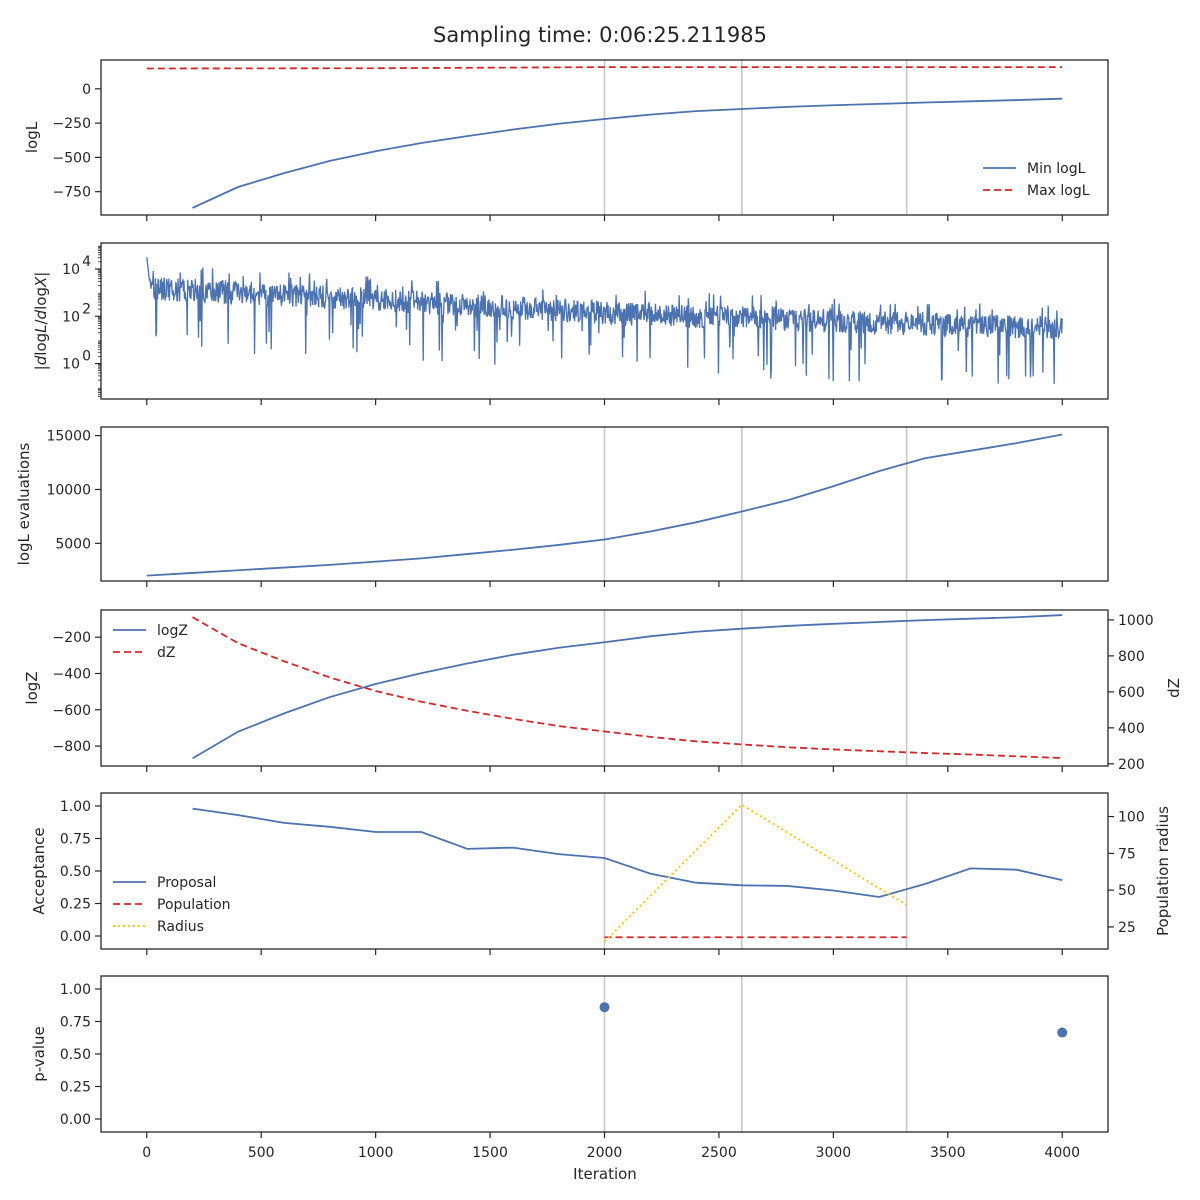 Image resolution: width=1200 pixels, height=1200 pixels. What do you see at coordinates (72, 747) in the screenshot?
I see `y-tick-label: −800` at bounding box center [72, 747].